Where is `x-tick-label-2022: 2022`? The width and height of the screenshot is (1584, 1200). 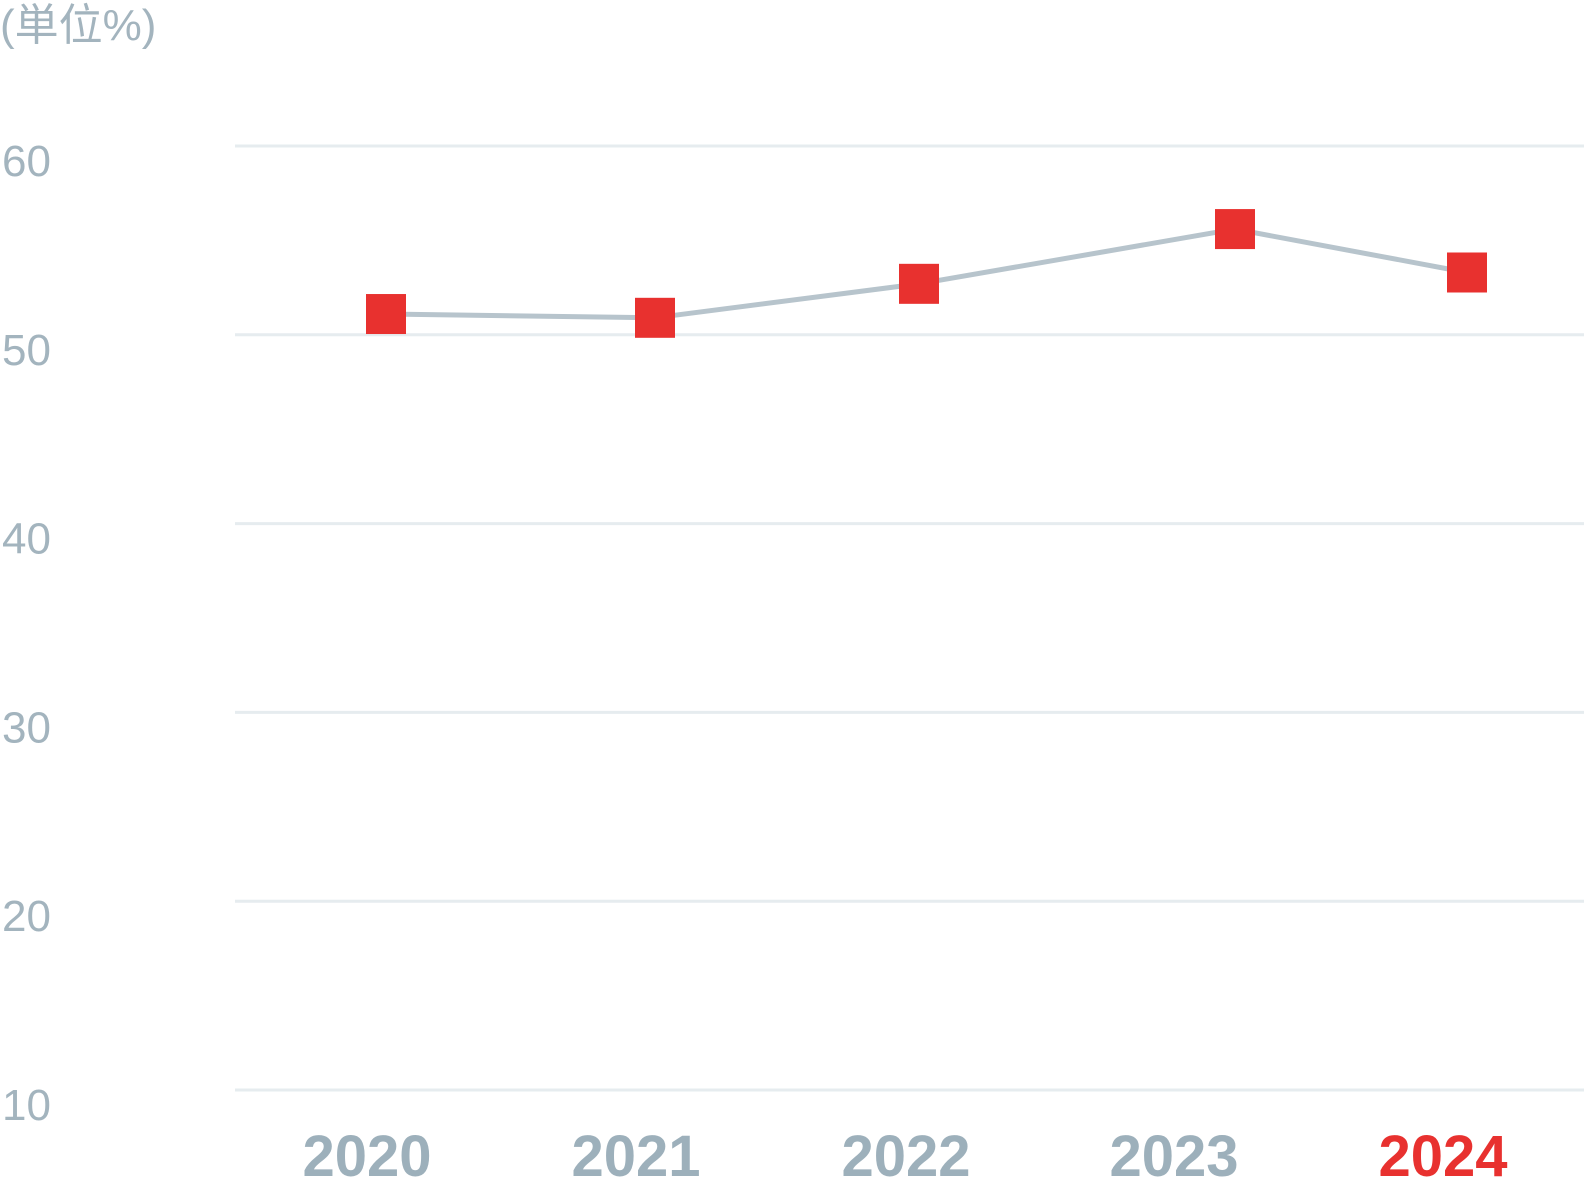
x-tick-label-2022: 2022 is located at coordinates (905, 1156).